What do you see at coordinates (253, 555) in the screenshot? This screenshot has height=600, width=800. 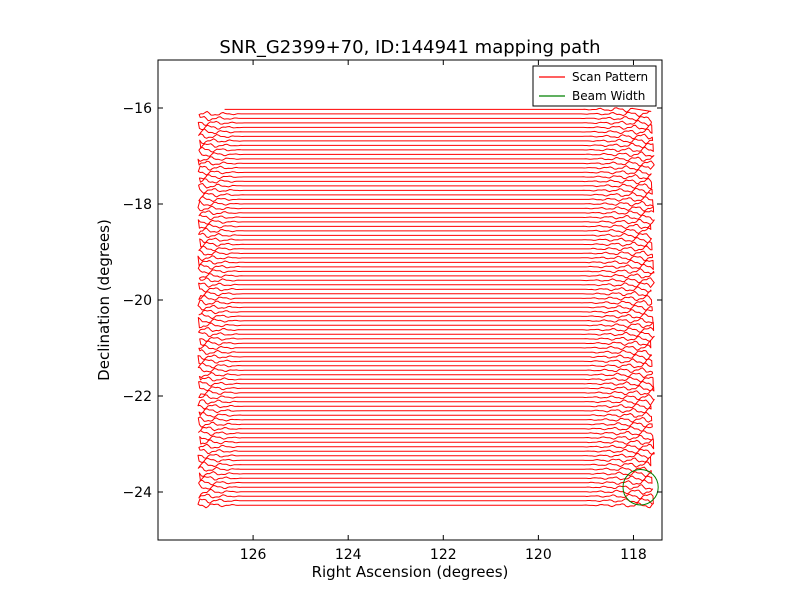 I see `x-tick-label: 126` at bounding box center [253, 555].